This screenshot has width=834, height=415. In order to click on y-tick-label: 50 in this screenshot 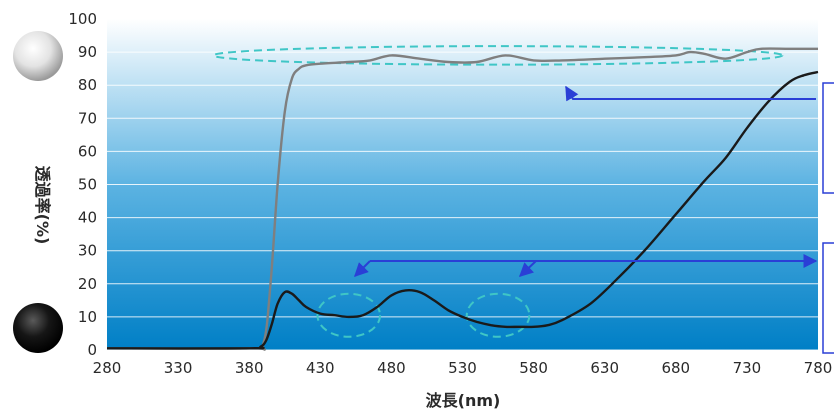, I will do `click(87, 185)`.